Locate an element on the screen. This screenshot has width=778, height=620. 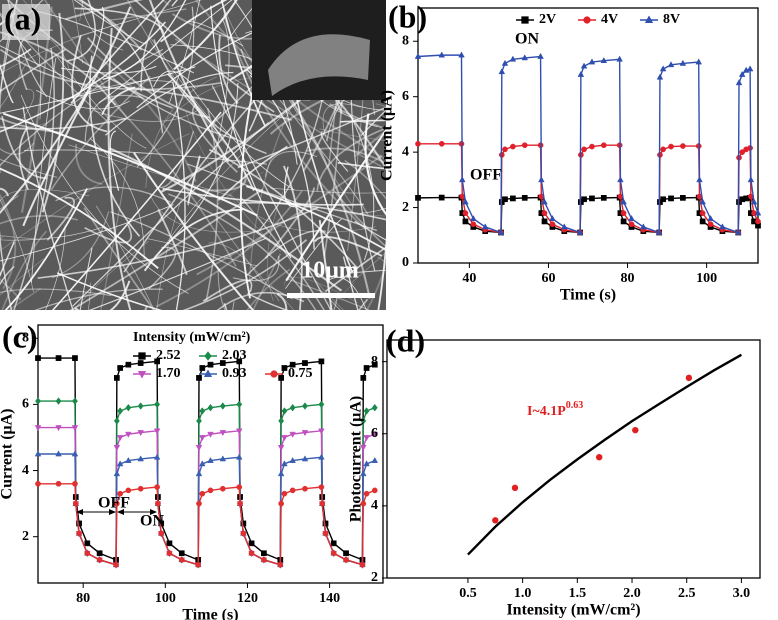
x-tick-label: 80 is located at coordinates (83, 598).